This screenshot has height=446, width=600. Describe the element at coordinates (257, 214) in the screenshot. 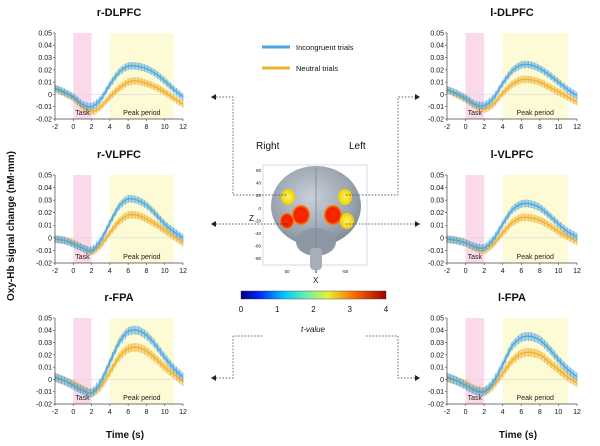

I see `brain-z-ticks: 60 40 20 0 -20 -40 -60 -80` at that location.